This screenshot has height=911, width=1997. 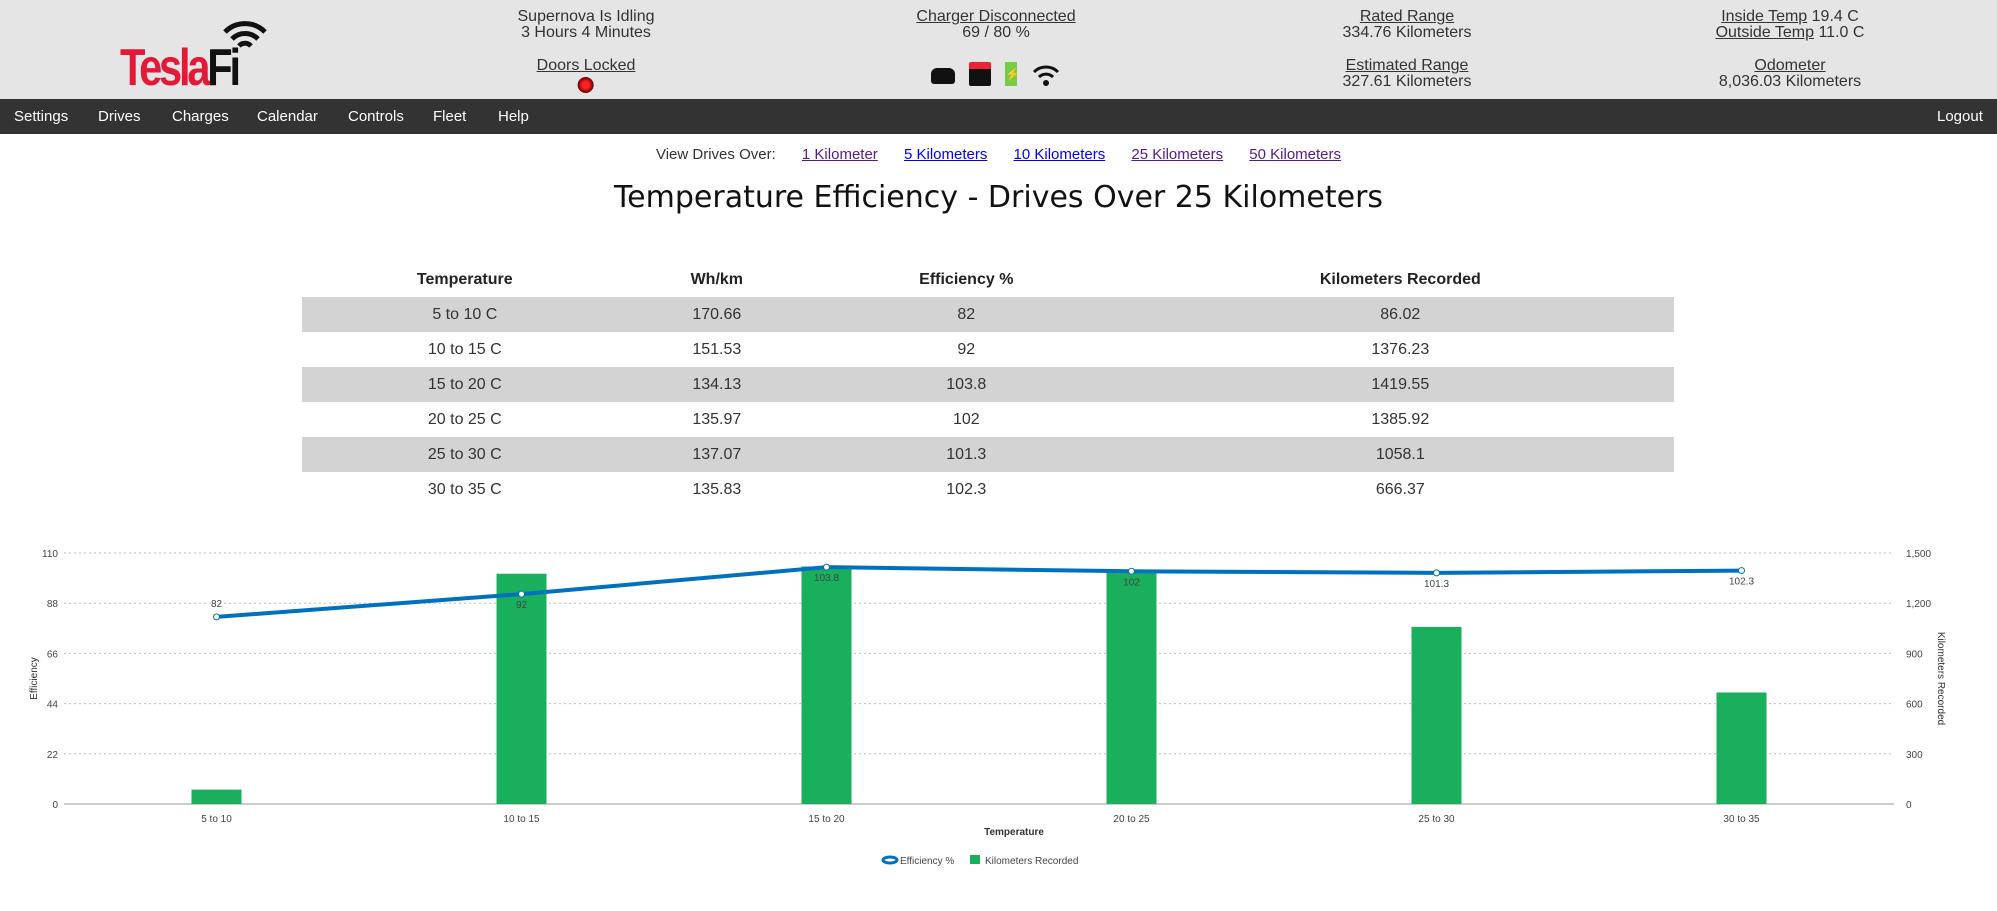 I want to click on calendar-car-icon, so click(x=980, y=74).